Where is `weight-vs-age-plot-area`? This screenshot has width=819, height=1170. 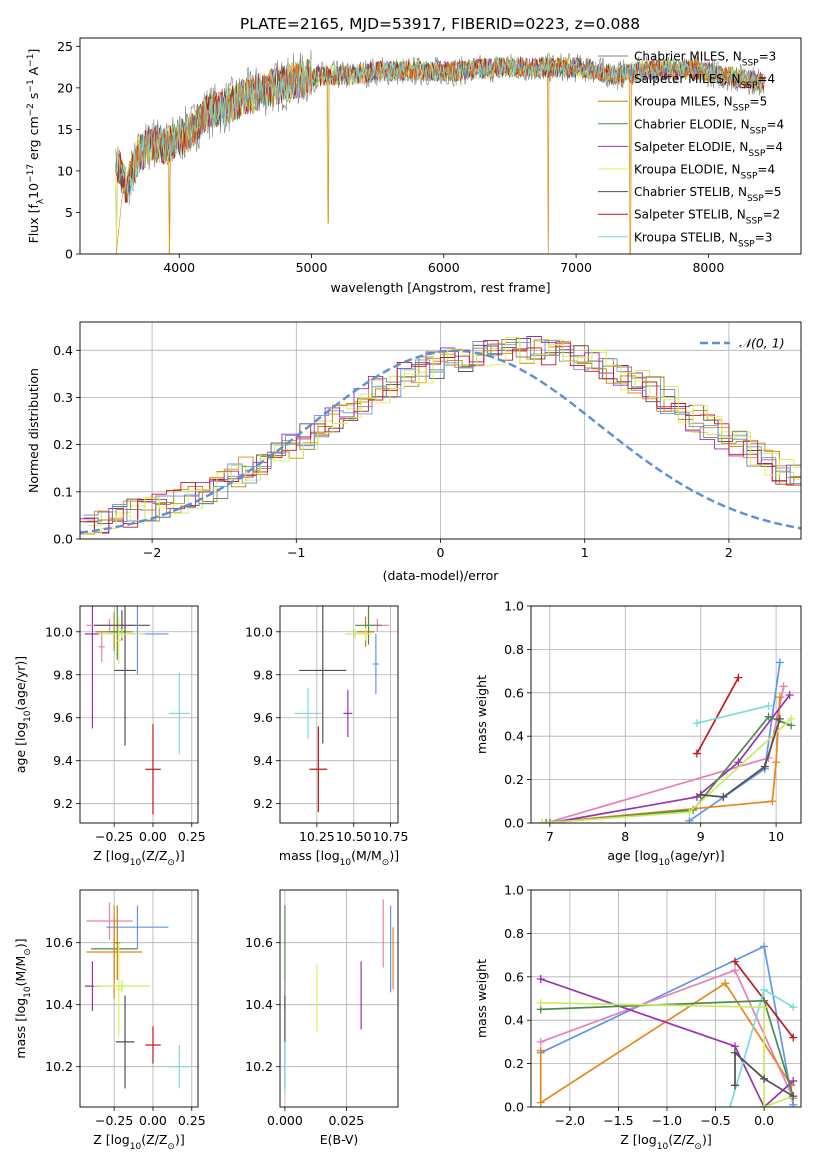 weight-vs-age-plot-area is located at coordinates (667, 740).